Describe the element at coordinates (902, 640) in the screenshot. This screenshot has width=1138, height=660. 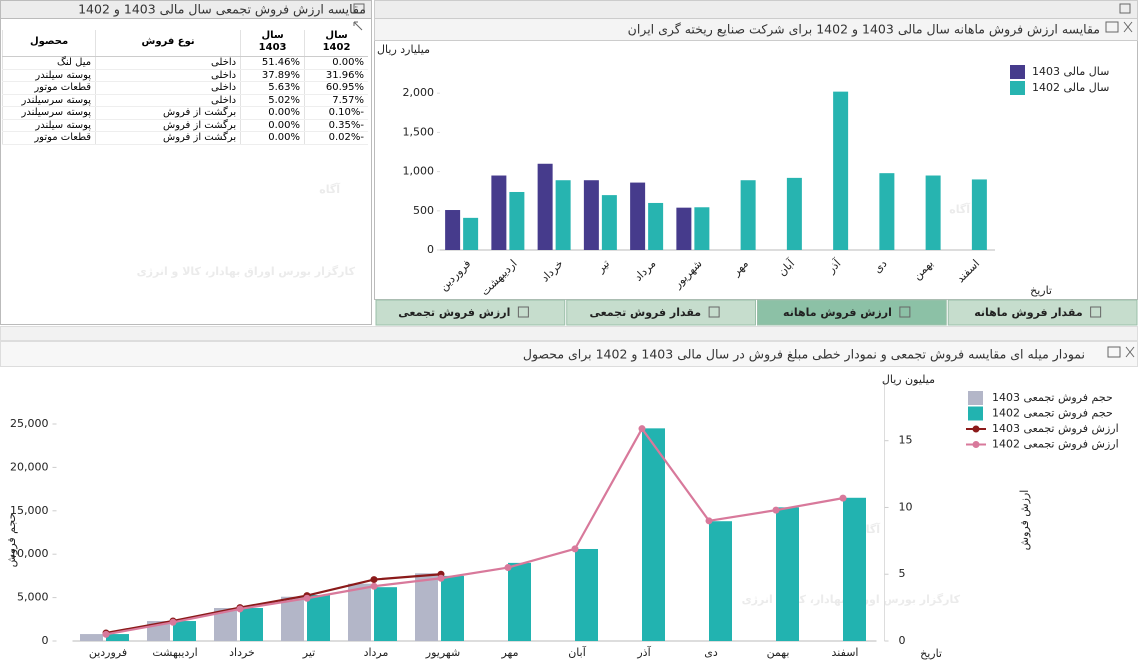
I see `y2-tick-label: 0` at that location.